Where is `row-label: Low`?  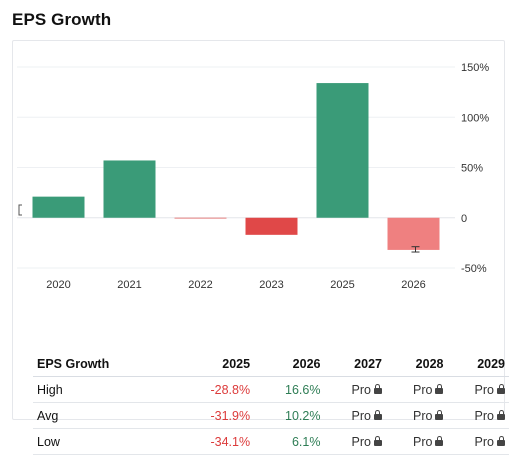
row-label: Low is located at coordinates (105, 441).